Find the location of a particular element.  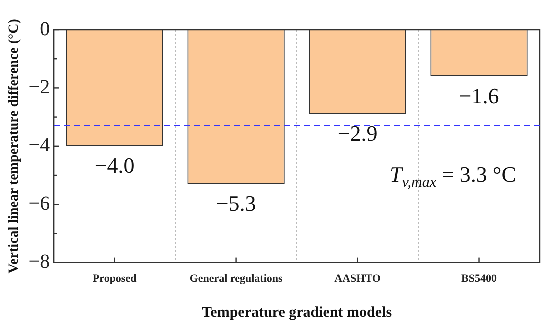

data-label: −2.9 is located at coordinates (358, 133).